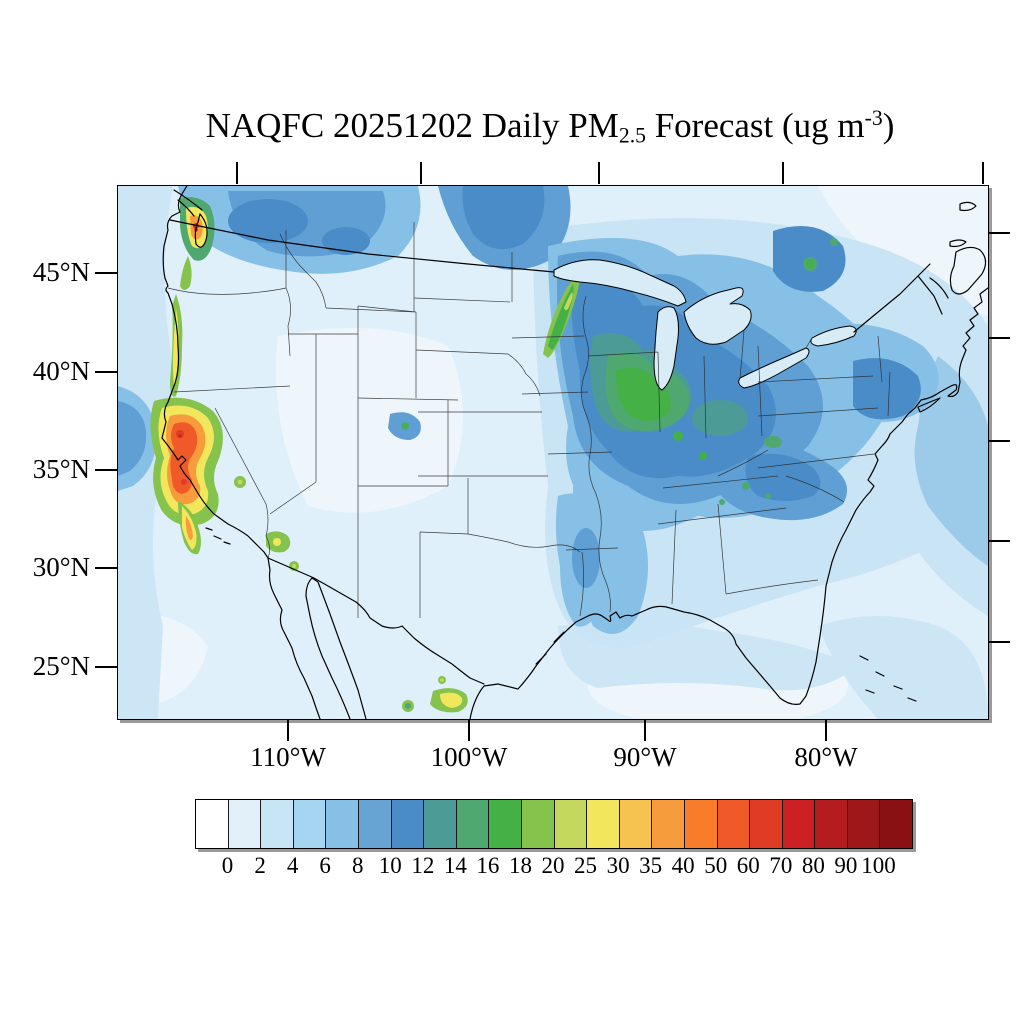 The width and height of the screenshot is (1024, 1024). I want to click on title-middle: Forecast (ug m, so click(755, 125).